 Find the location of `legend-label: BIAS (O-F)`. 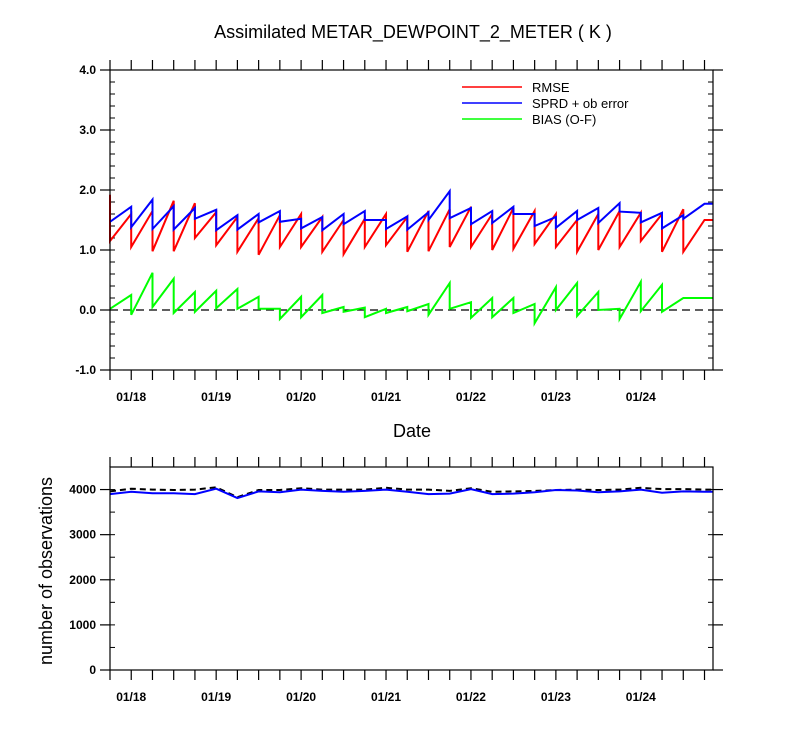

legend-label: BIAS (O-F) is located at coordinates (564, 119).